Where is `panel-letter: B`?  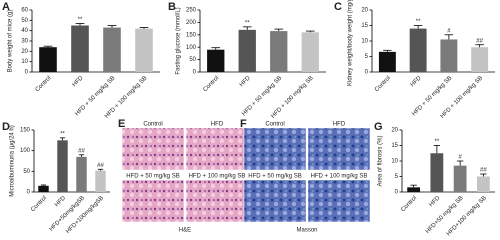
panel-letter: B is located at coordinates (172, 7).